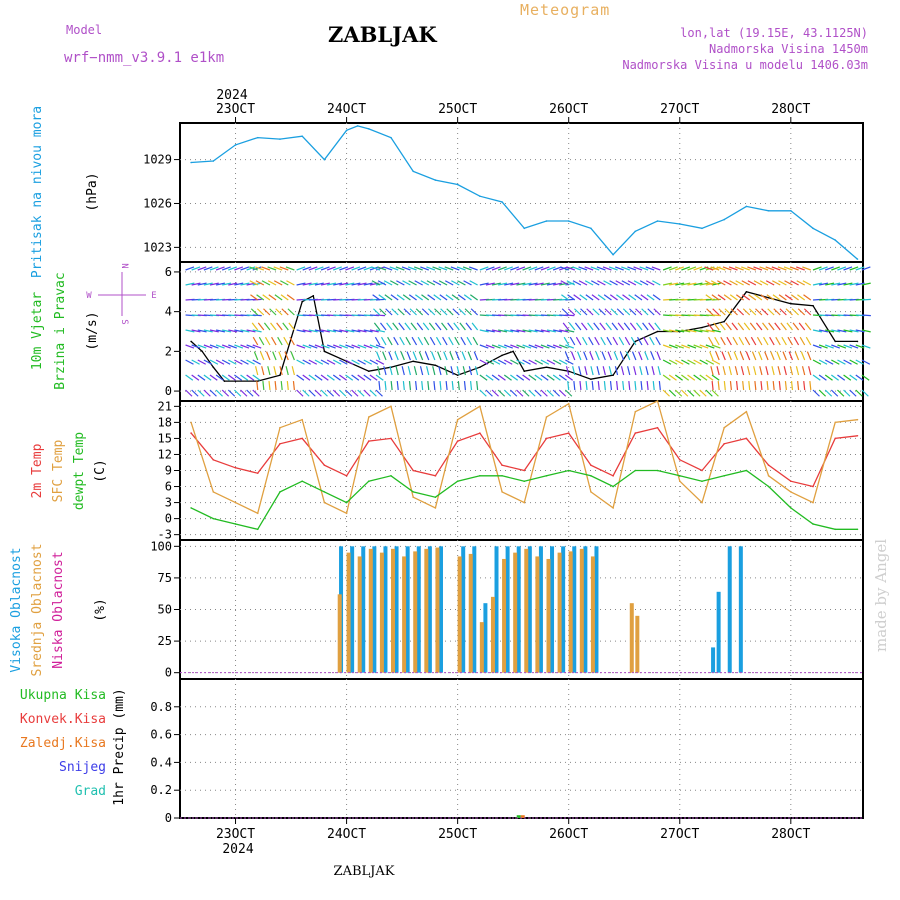 Image resolution: width=900 pixels, height=900 pixels. Describe the element at coordinates (457, 834) in the screenshot. I see `time-tick-label: 25OCT` at that location.